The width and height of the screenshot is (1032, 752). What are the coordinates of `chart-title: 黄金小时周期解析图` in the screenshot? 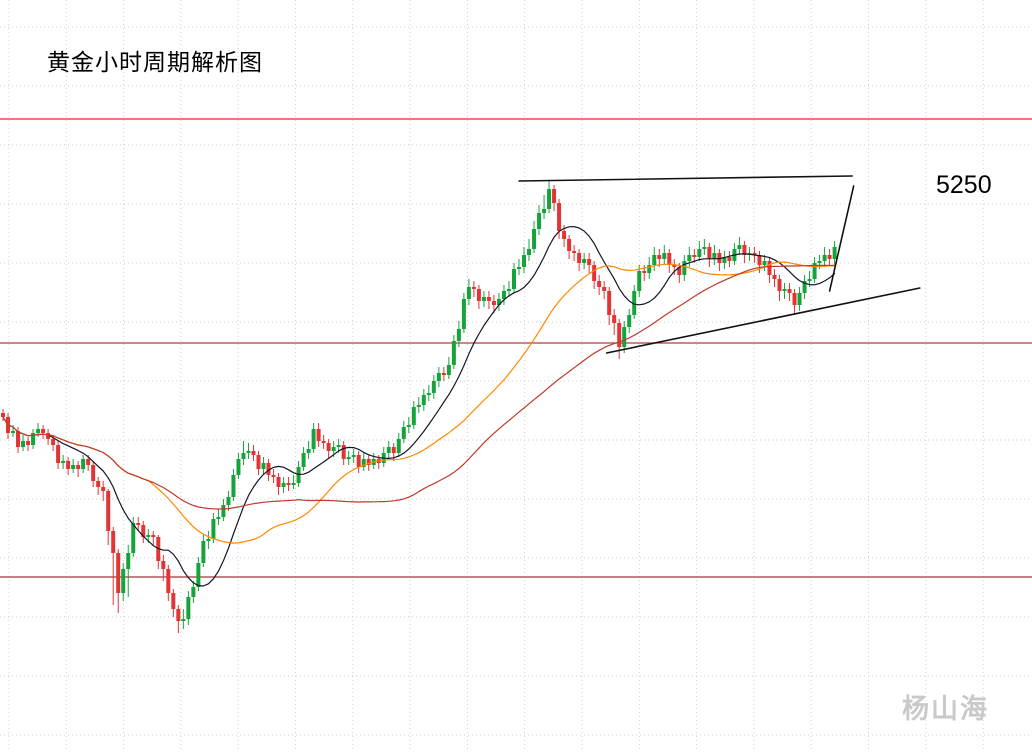 It's located at (155, 62).